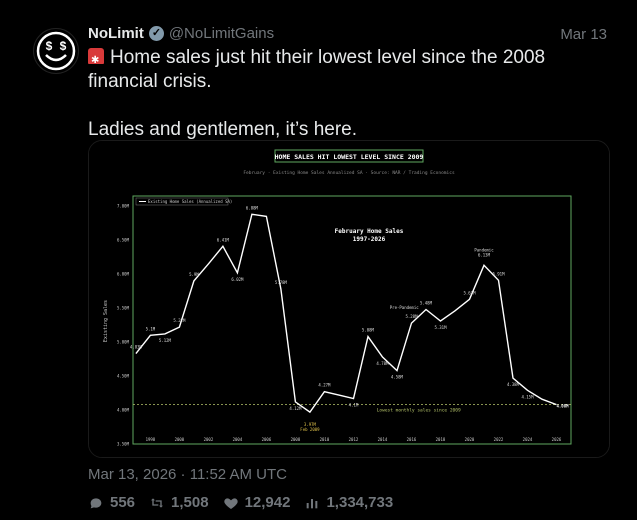 Image resolution: width=637 pixels, height=520 pixels. I want to click on x-tick-label: 2010, so click(325, 439).